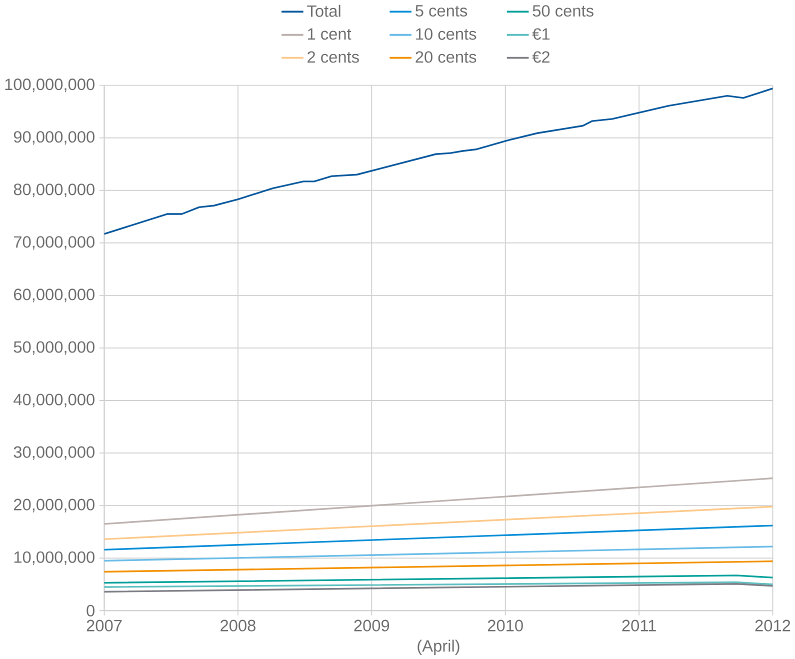  What do you see at coordinates (54, 348) in the screenshot?
I see `y-tick-label: 50,000,000` at bounding box center [54, 348].